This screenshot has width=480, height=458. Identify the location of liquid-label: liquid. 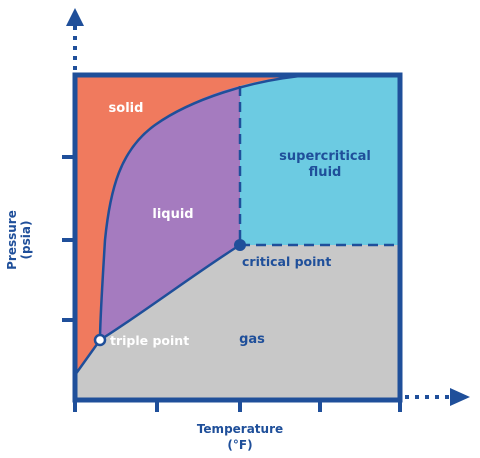
(172, 214).